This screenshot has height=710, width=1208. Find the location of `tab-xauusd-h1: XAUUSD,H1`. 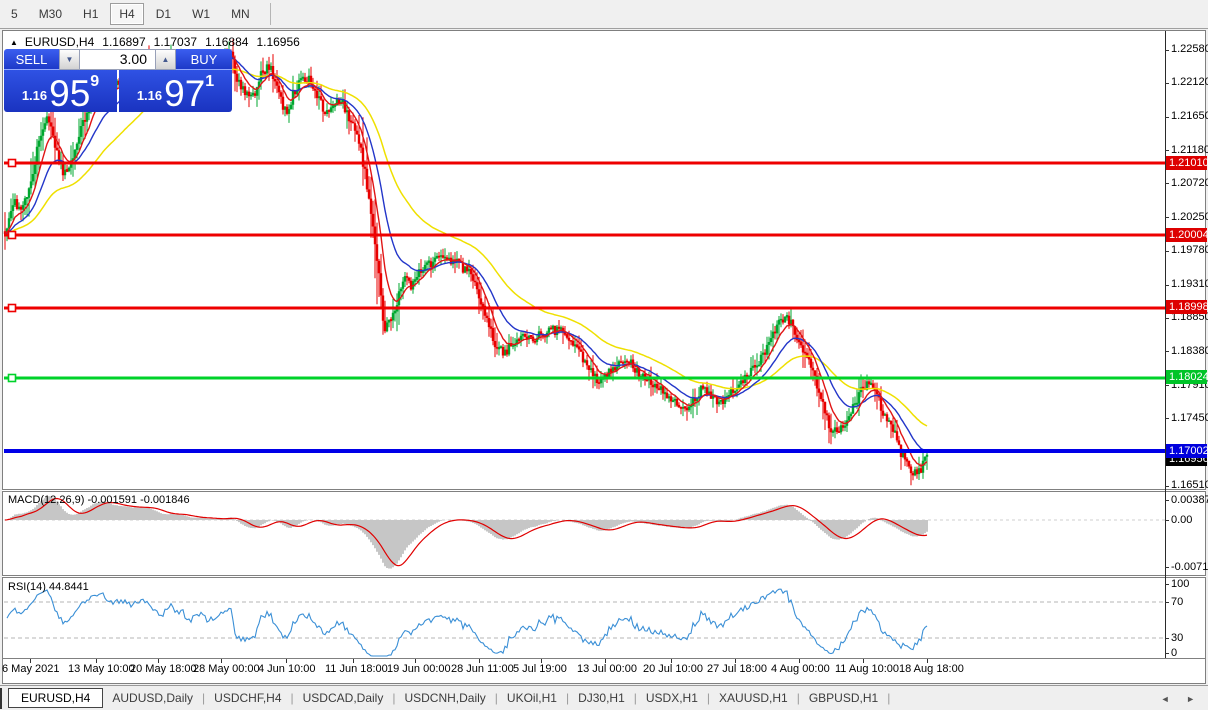

tab-xauusd-h1: XAUUSD,H1 is located at coordinates (753, 698).